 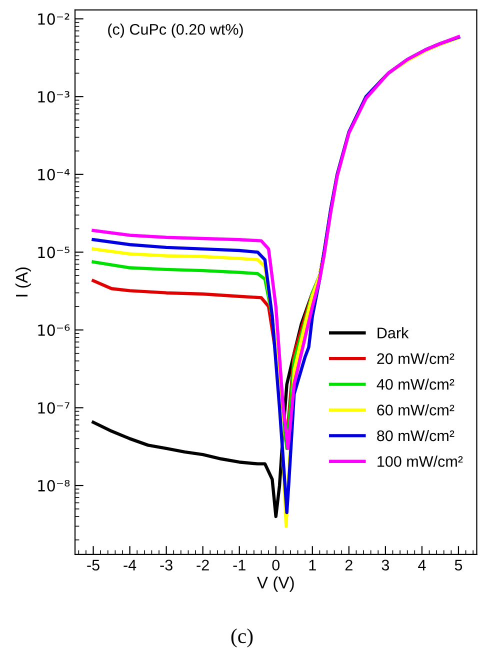 What do you see at coordinates (54, 252) in the screenshot?
I see `y-tick-label: 10⁻⁵` at bounding box center [54, 252].